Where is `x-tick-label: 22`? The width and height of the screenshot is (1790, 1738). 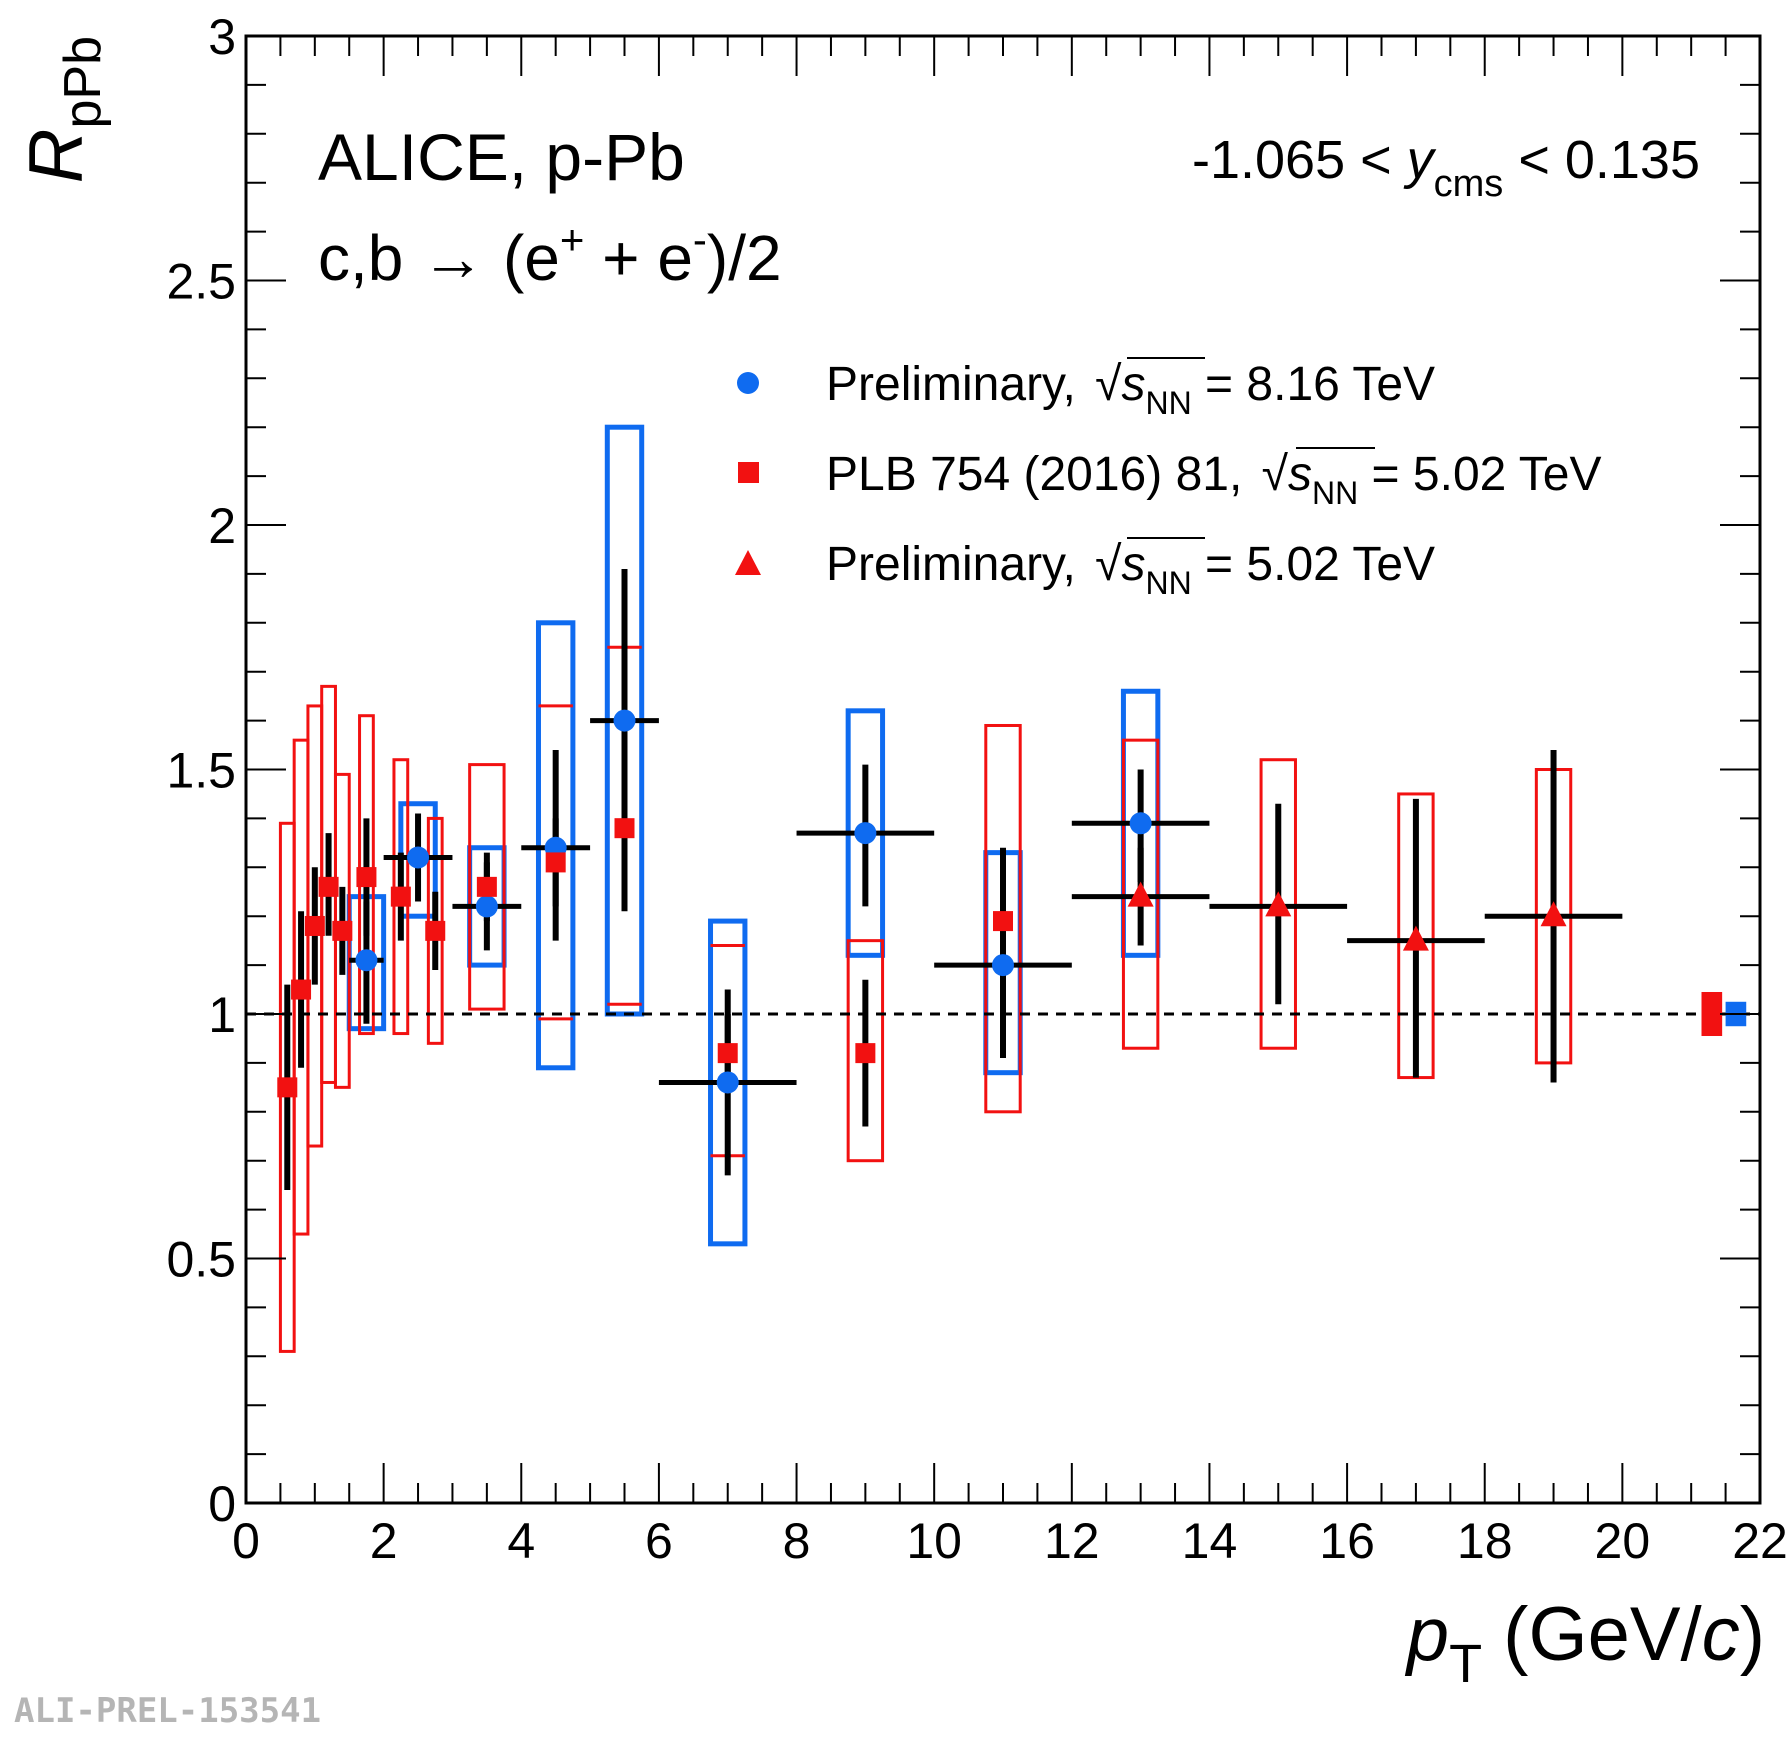
x-tick-label: 22 is located at coordinates (1760, 1541).